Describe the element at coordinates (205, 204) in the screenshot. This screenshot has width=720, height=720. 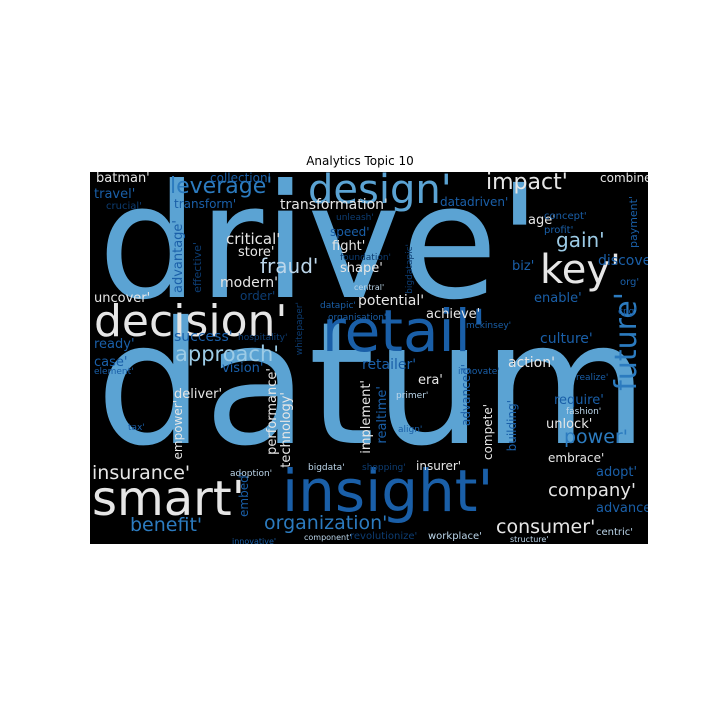
I see `word-transform: transform'` at that location.